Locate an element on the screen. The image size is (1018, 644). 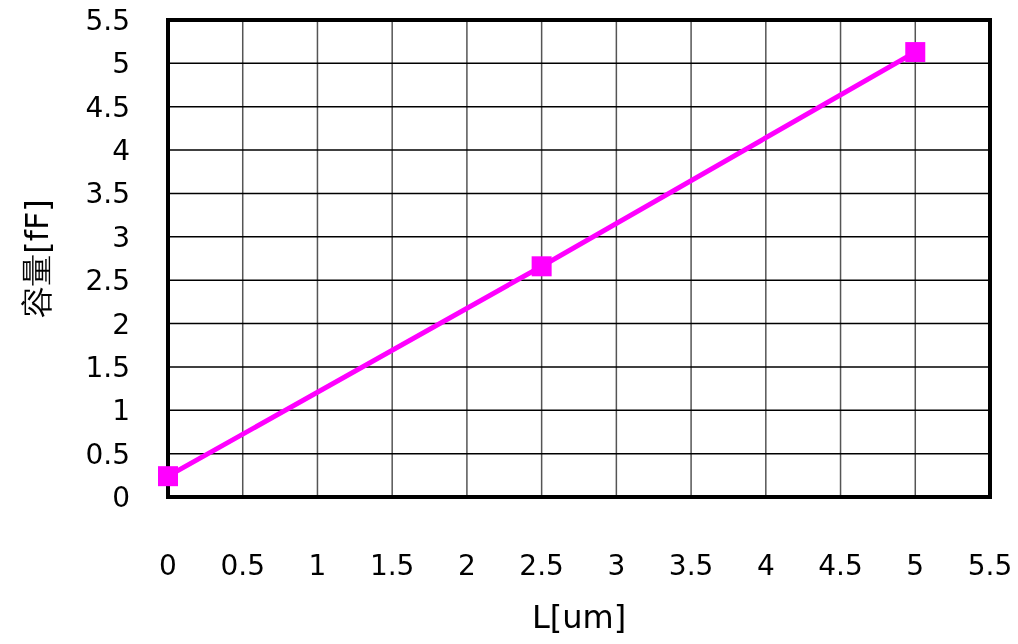
y-tick-label: 1 is located at coordinates (121, 411).